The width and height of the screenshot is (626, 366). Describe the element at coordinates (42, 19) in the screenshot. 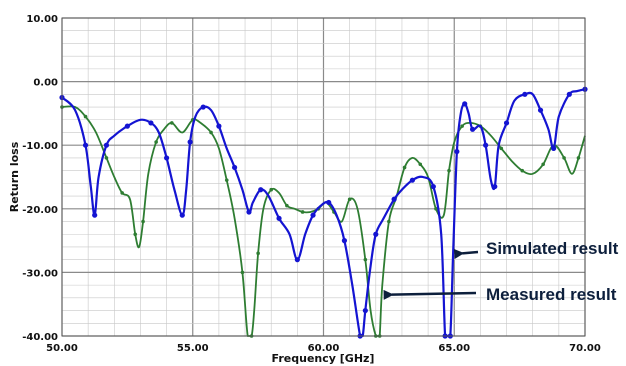

I see `y-tick-label: 10.00` at that location.